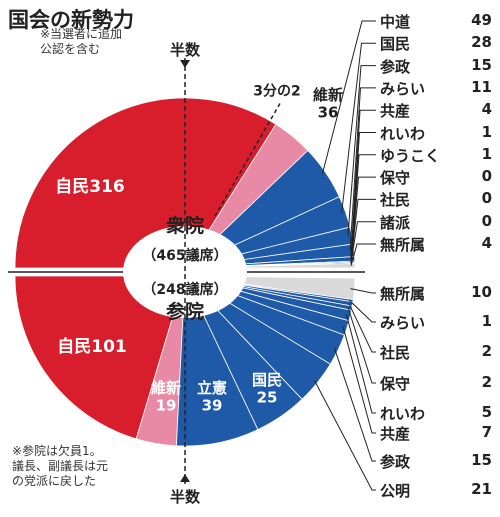 This screenshot has width=500, height=517. What do you see at coordinates (436, 293) in the screenshot?
I see `sangiin-legend-row: 無所属 10` at bounding box center [436, 293].